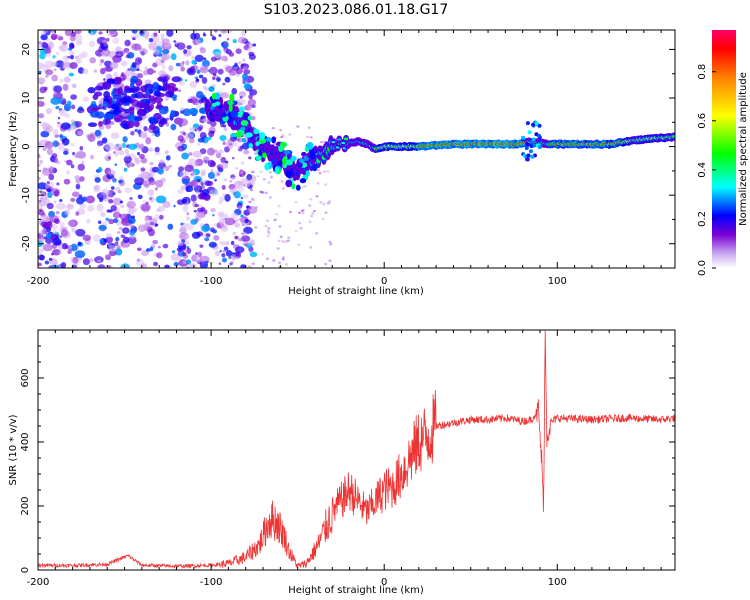 The width and height of the screenshot is (750, 600). Describe the element at coordinates (702, 170) in the screenshot. I see `colorbar-tick-label: 0.4` at that location.